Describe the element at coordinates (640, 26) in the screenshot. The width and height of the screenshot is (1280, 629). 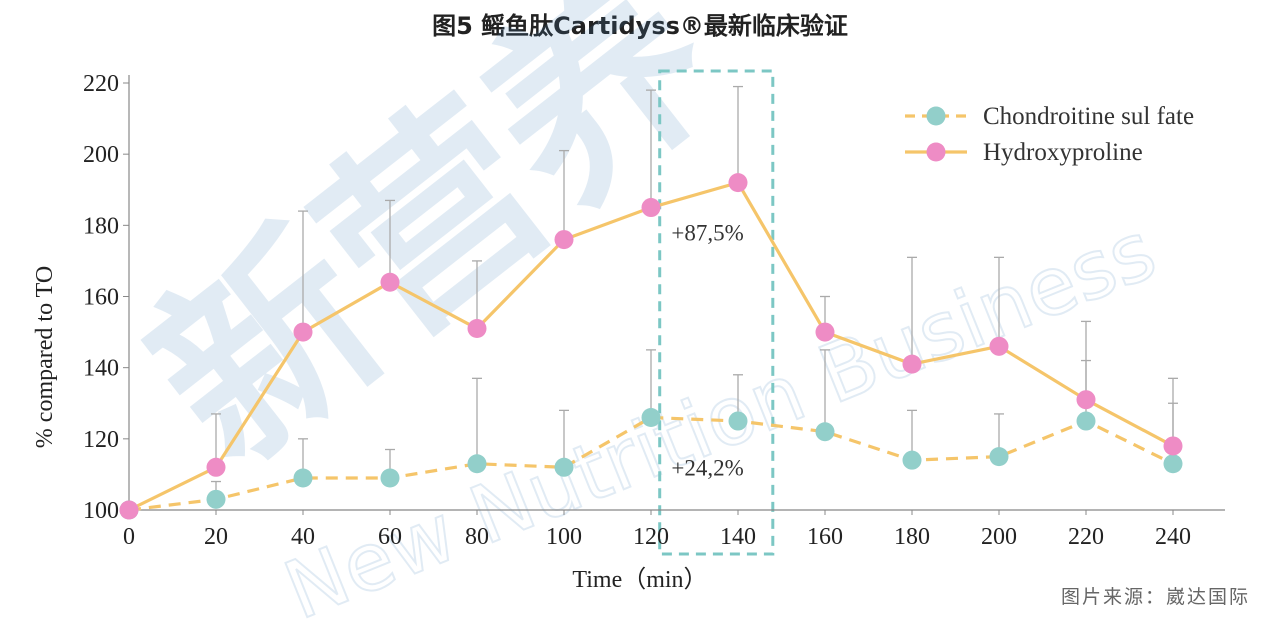
I see `chart-title: 图5 鳐鱼肽Cartidyss®最新临床验证` at that location.